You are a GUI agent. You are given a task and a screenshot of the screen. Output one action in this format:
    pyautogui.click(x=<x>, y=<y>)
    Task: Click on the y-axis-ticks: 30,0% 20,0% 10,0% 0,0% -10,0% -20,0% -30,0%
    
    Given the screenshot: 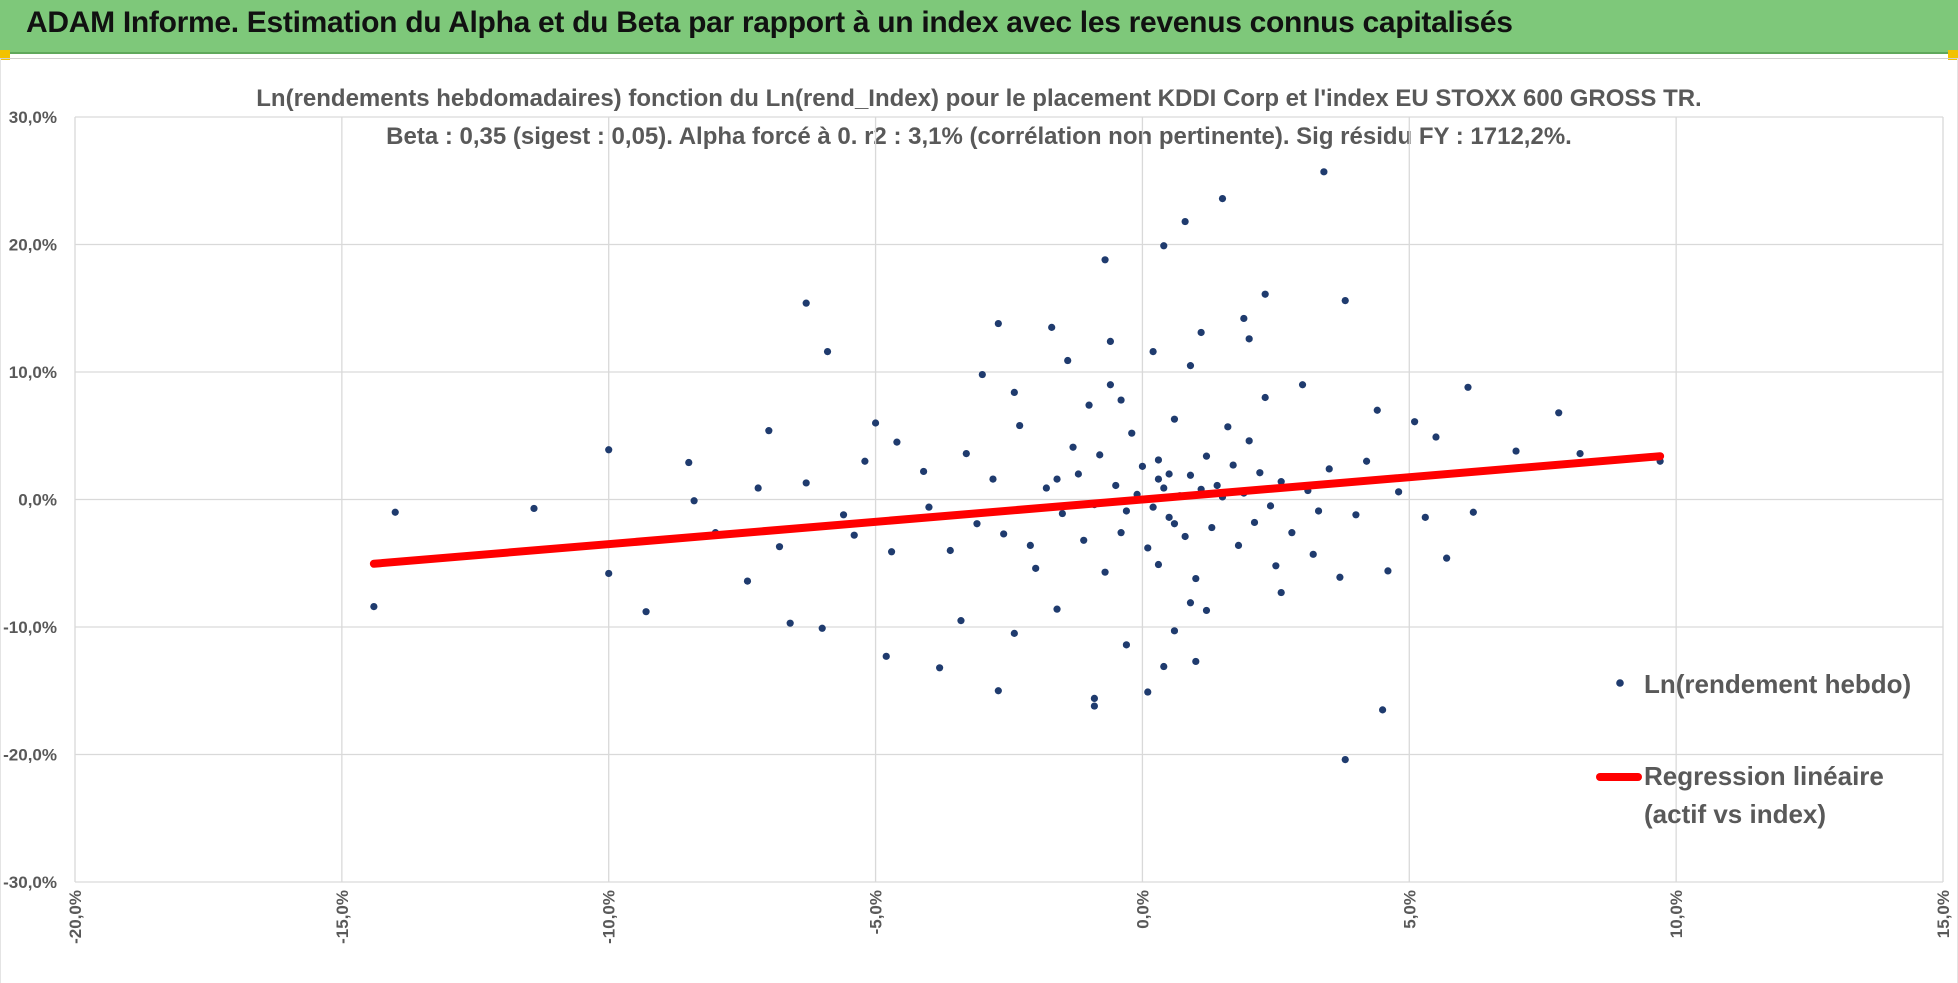 What is the action you would take?
    pyautogui.click(x=30, y=500)
    